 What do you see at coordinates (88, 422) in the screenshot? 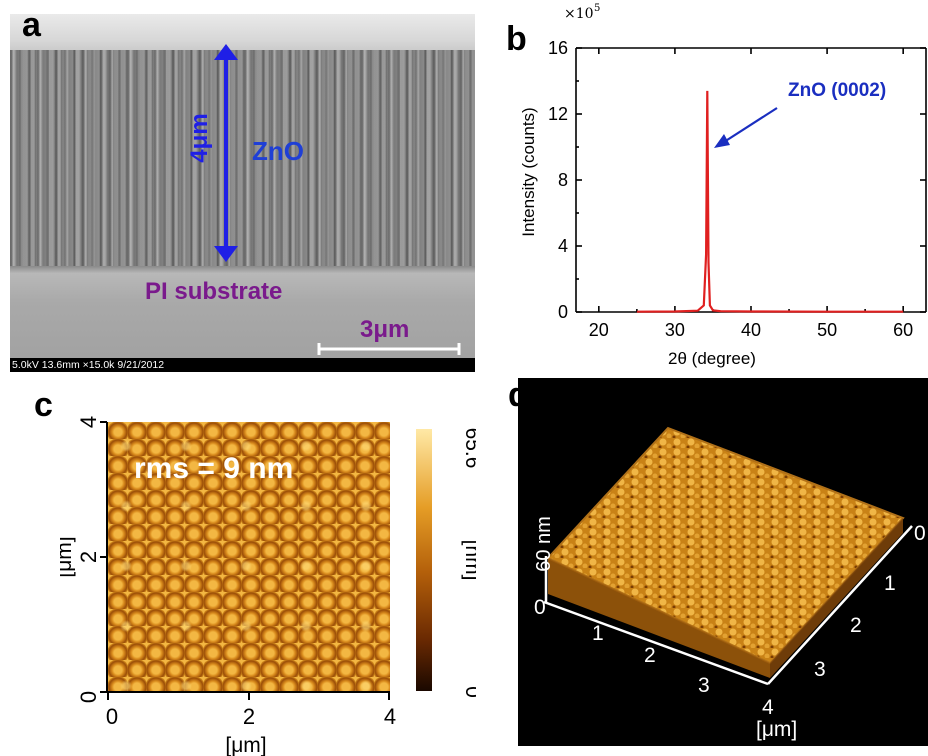
I see `afm-y-tick-4: 4` at bounding box center [88, 422].